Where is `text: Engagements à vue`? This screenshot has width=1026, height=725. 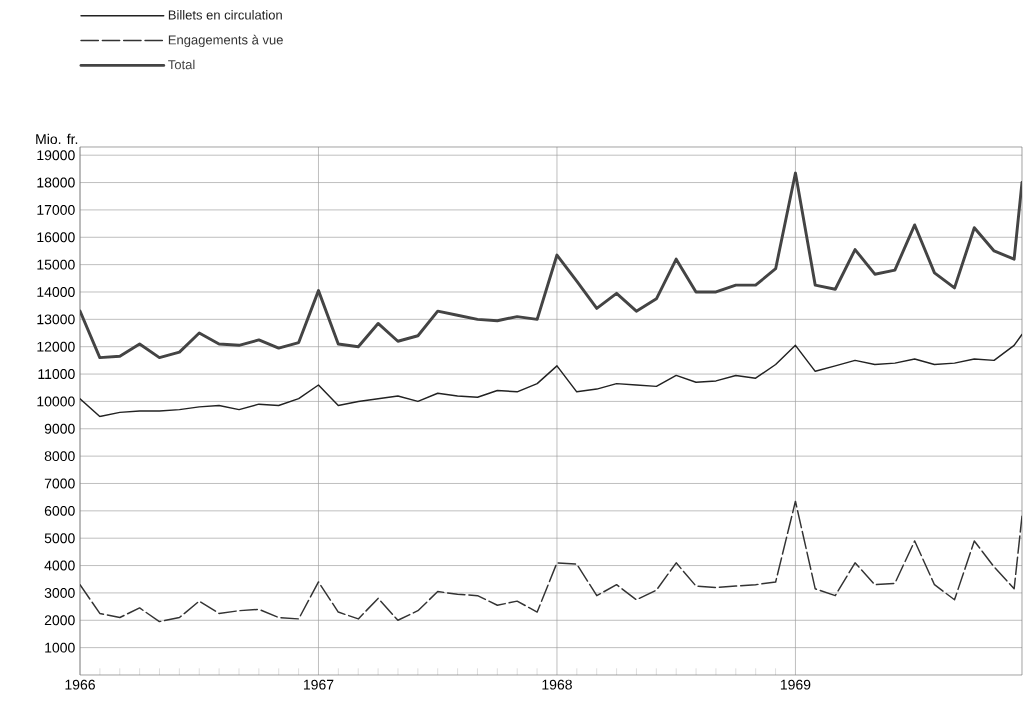
text: Engagements à vue is located at coordinates (225, 41).